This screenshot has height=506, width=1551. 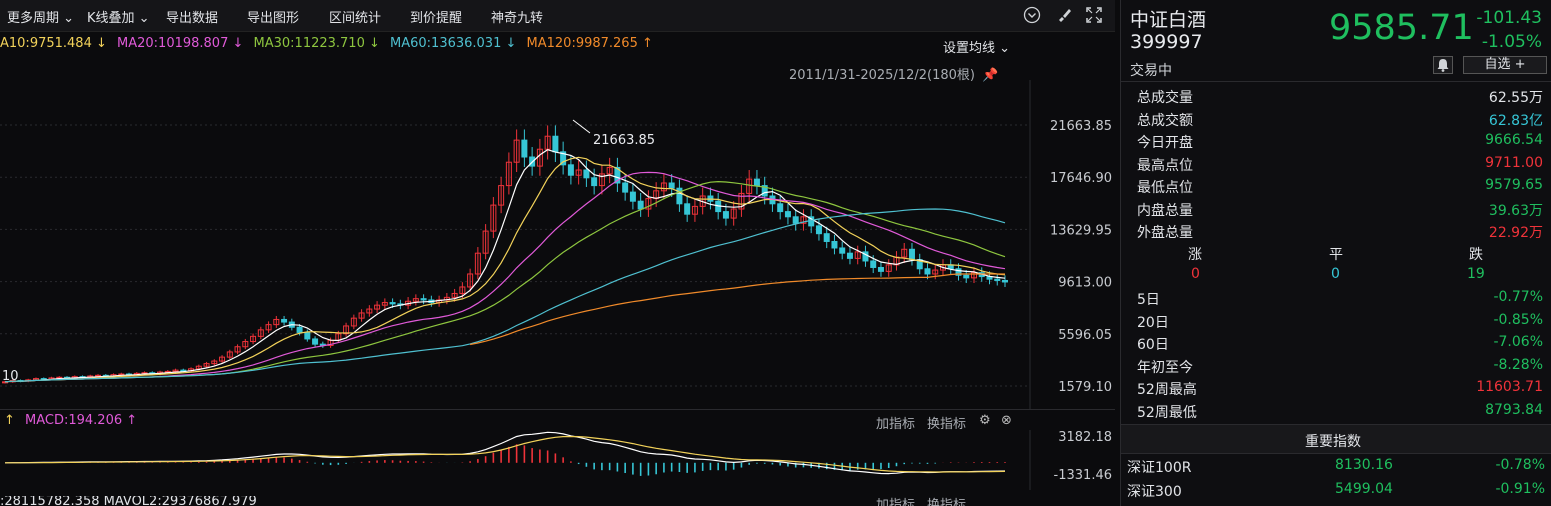 What do you see at coordinates (1509, 18) in the screenshot?
I see `price-change: -101.43` at bounding box center [1509, 18].